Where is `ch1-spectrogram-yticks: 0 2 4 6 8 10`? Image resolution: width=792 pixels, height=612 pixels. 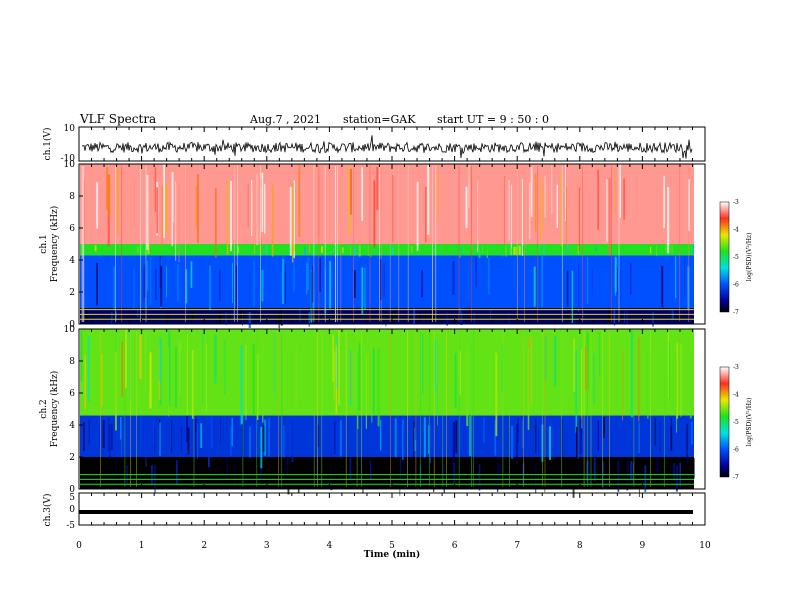 ch1-spectrogram-yticks: 0 2 4 6 8 10 is located at coordinates (73, 245).